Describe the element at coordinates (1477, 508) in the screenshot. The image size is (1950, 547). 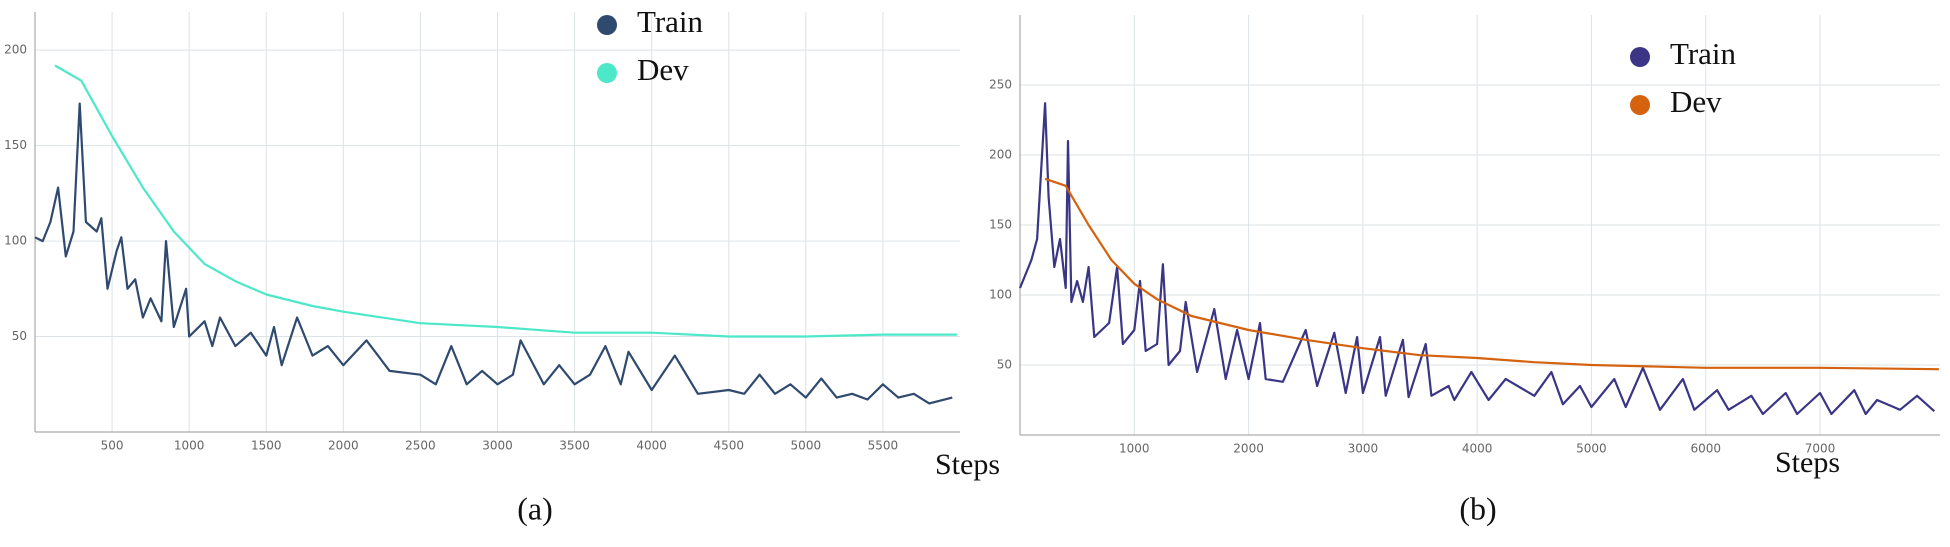
I see `caption: (b)` at that location.